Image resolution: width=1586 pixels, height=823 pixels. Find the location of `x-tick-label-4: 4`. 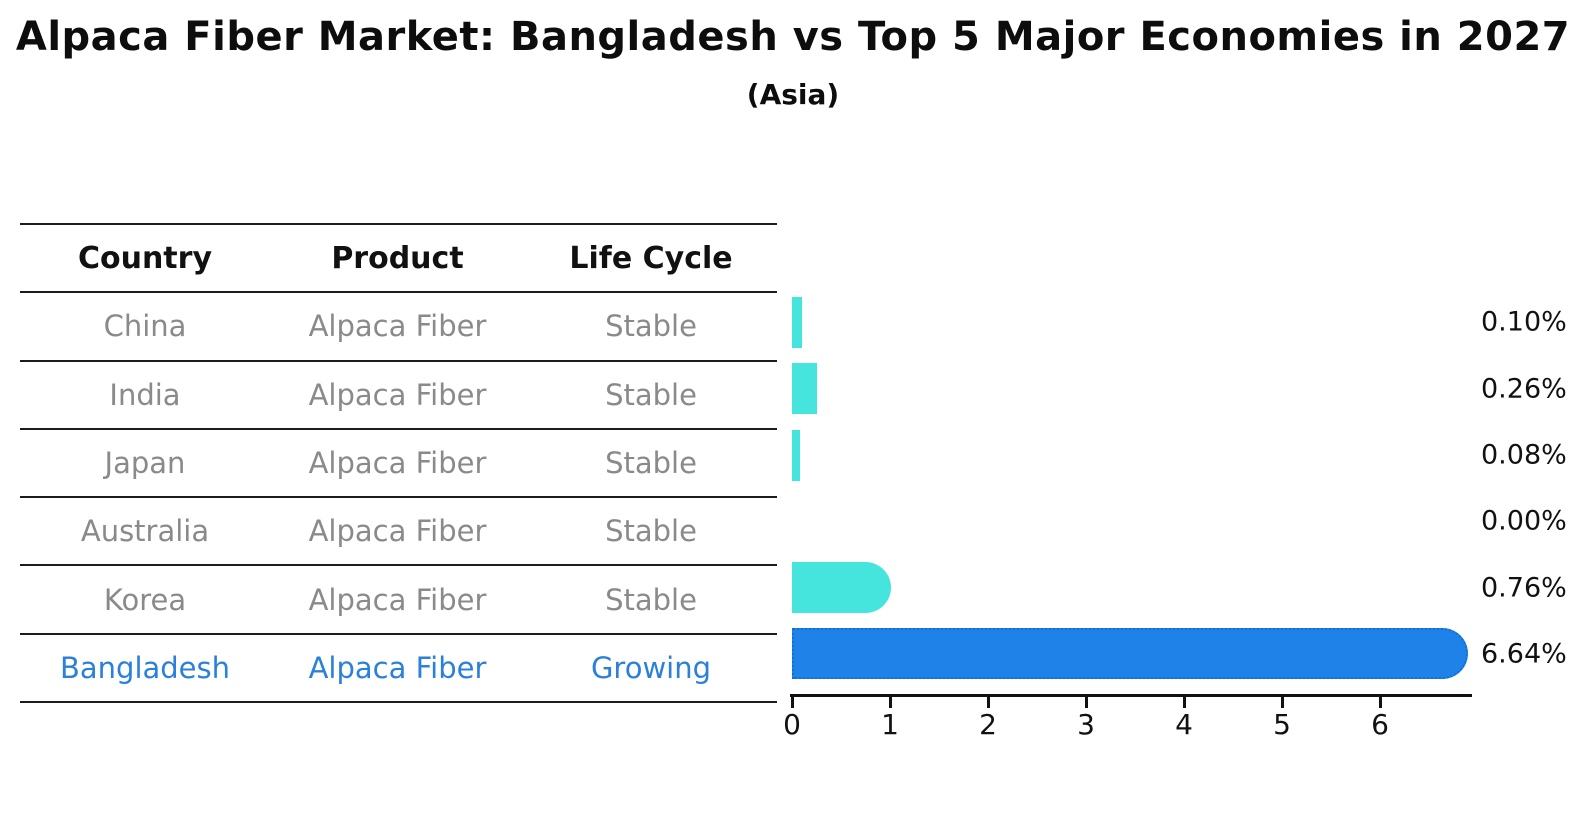

x-tick-label-4: 4 is located at coordinates (1184, 724).